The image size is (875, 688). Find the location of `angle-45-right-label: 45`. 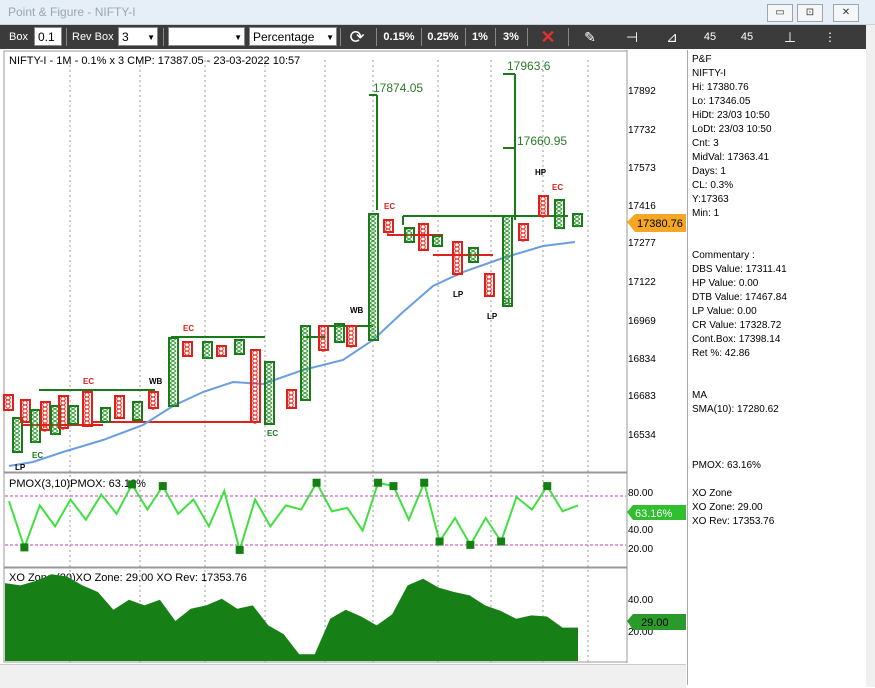

angle-45-right-label: 45 is located at coordinates (747, 37).